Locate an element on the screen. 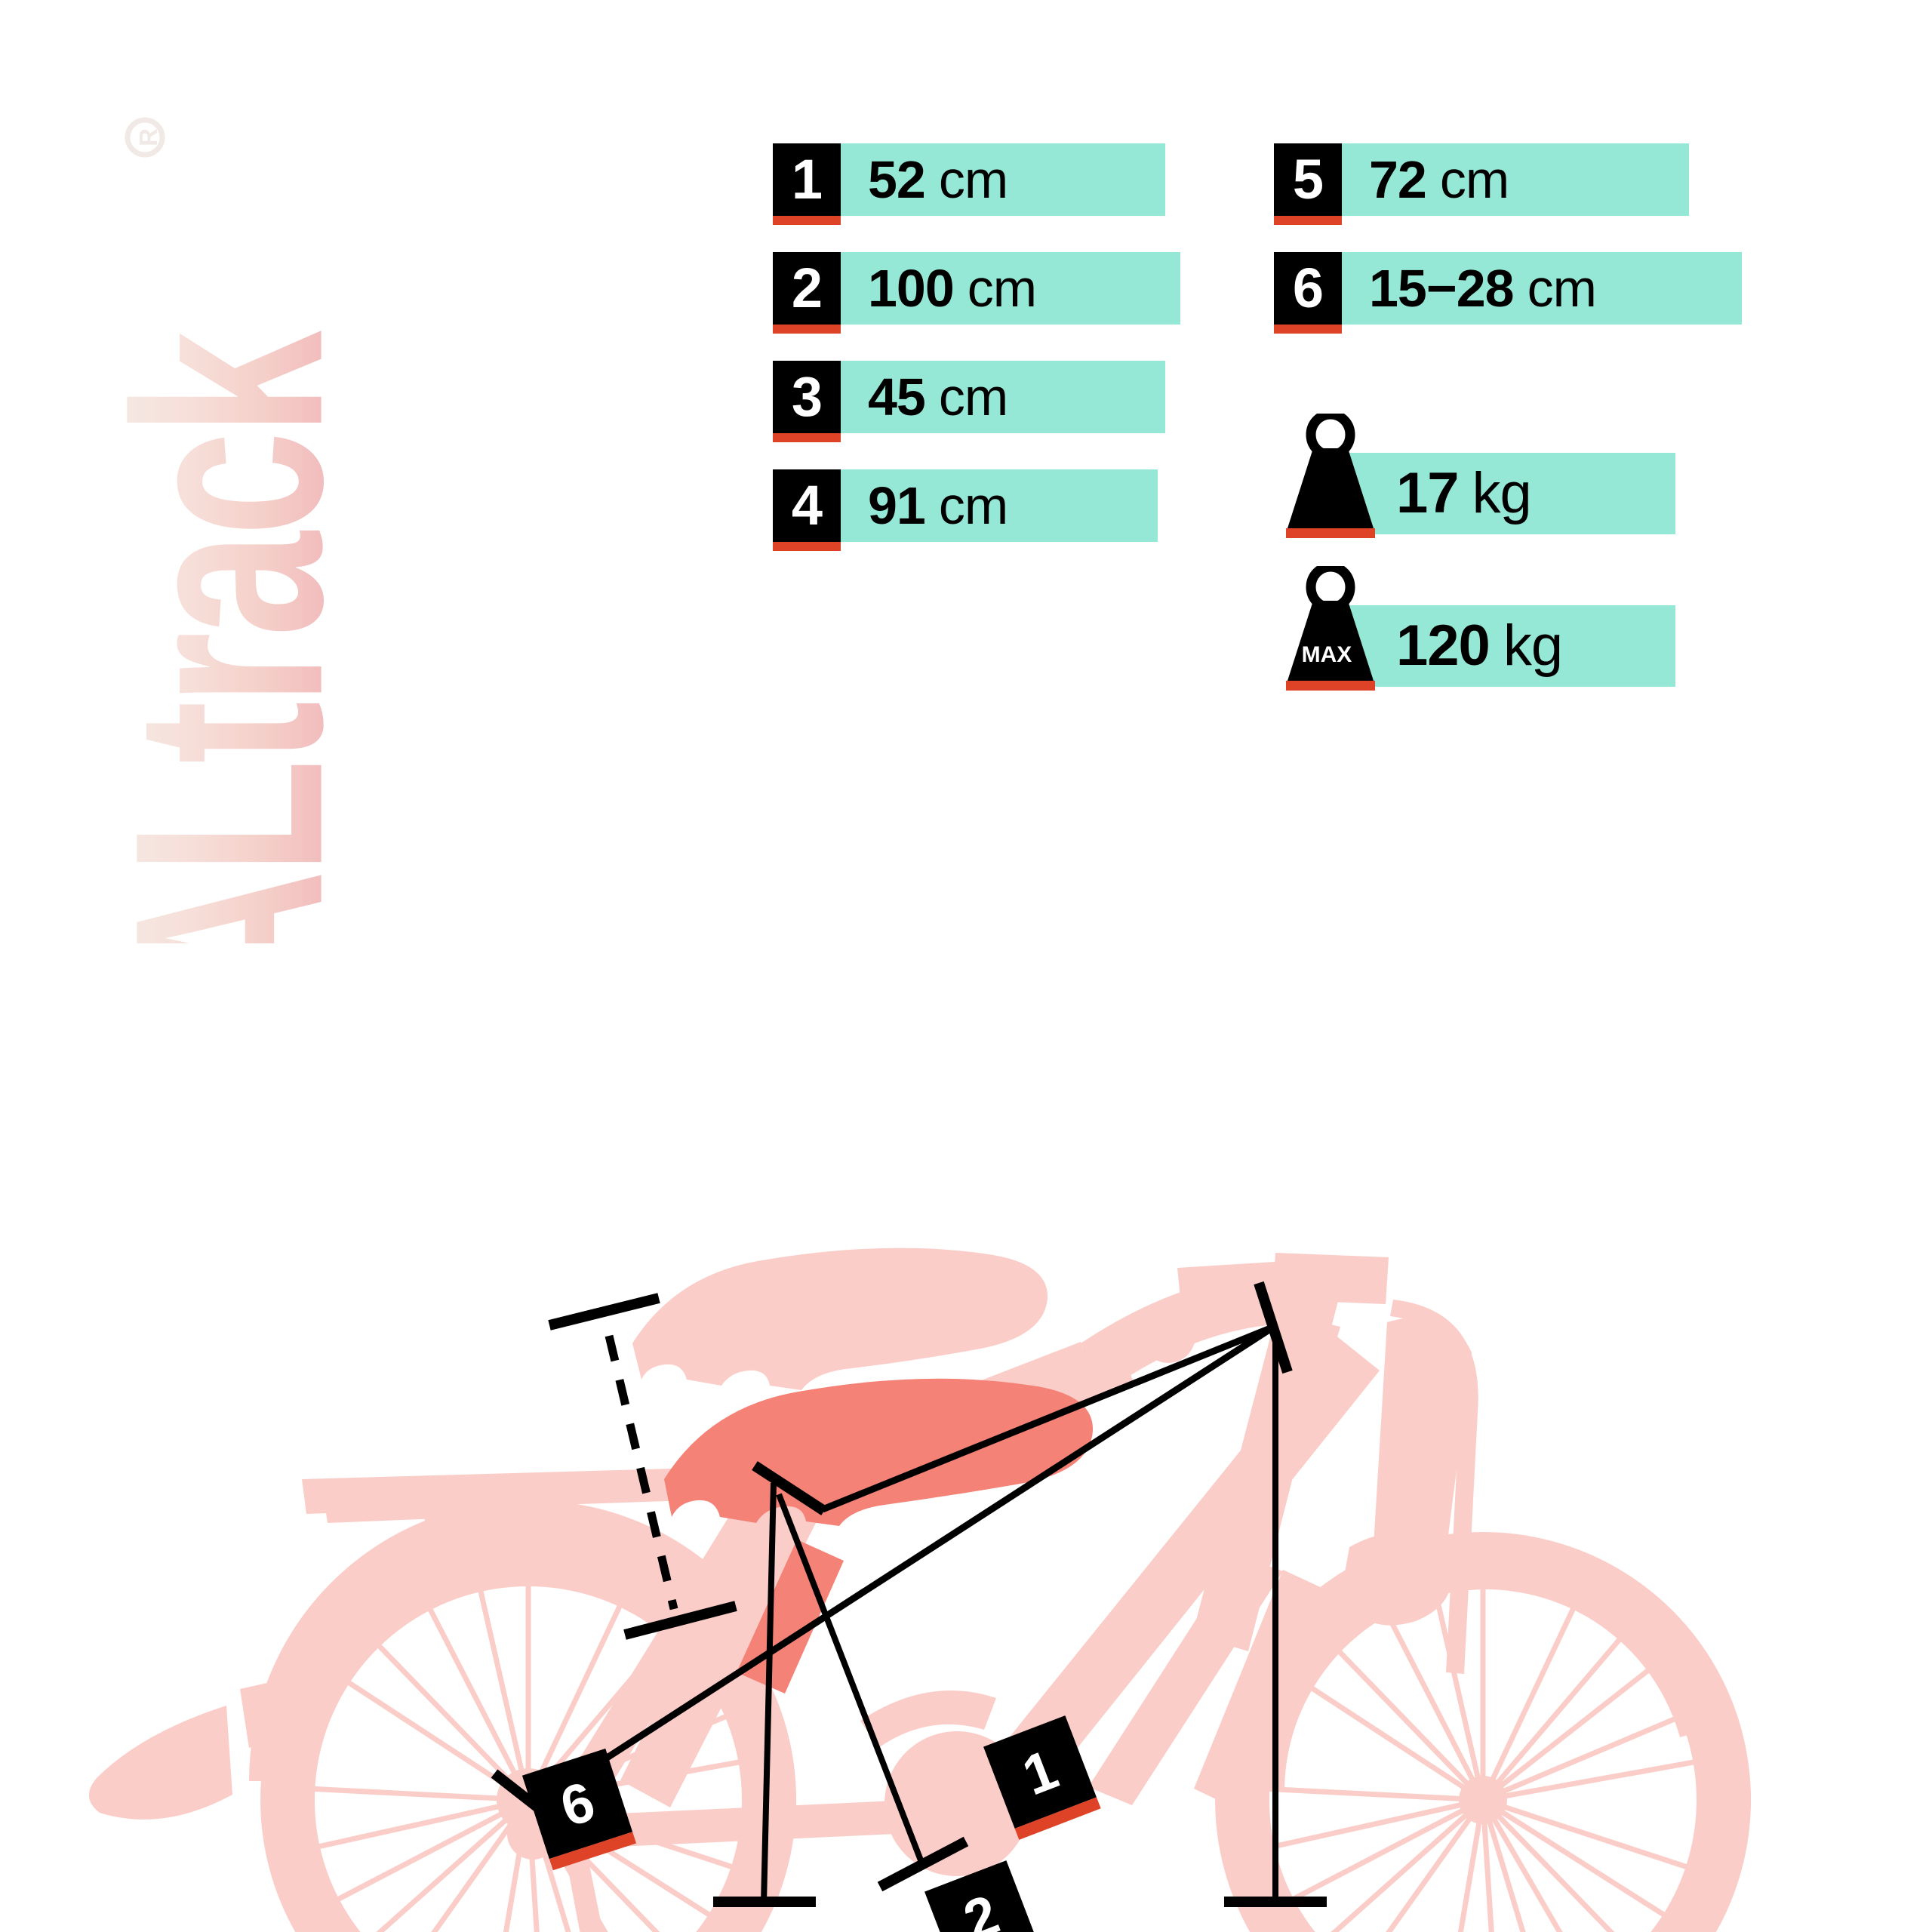 Image resolution: width=1932 pixels, height=1932 pixels. weight-value-max-load: 120 is located at coordinates (1443, 646).